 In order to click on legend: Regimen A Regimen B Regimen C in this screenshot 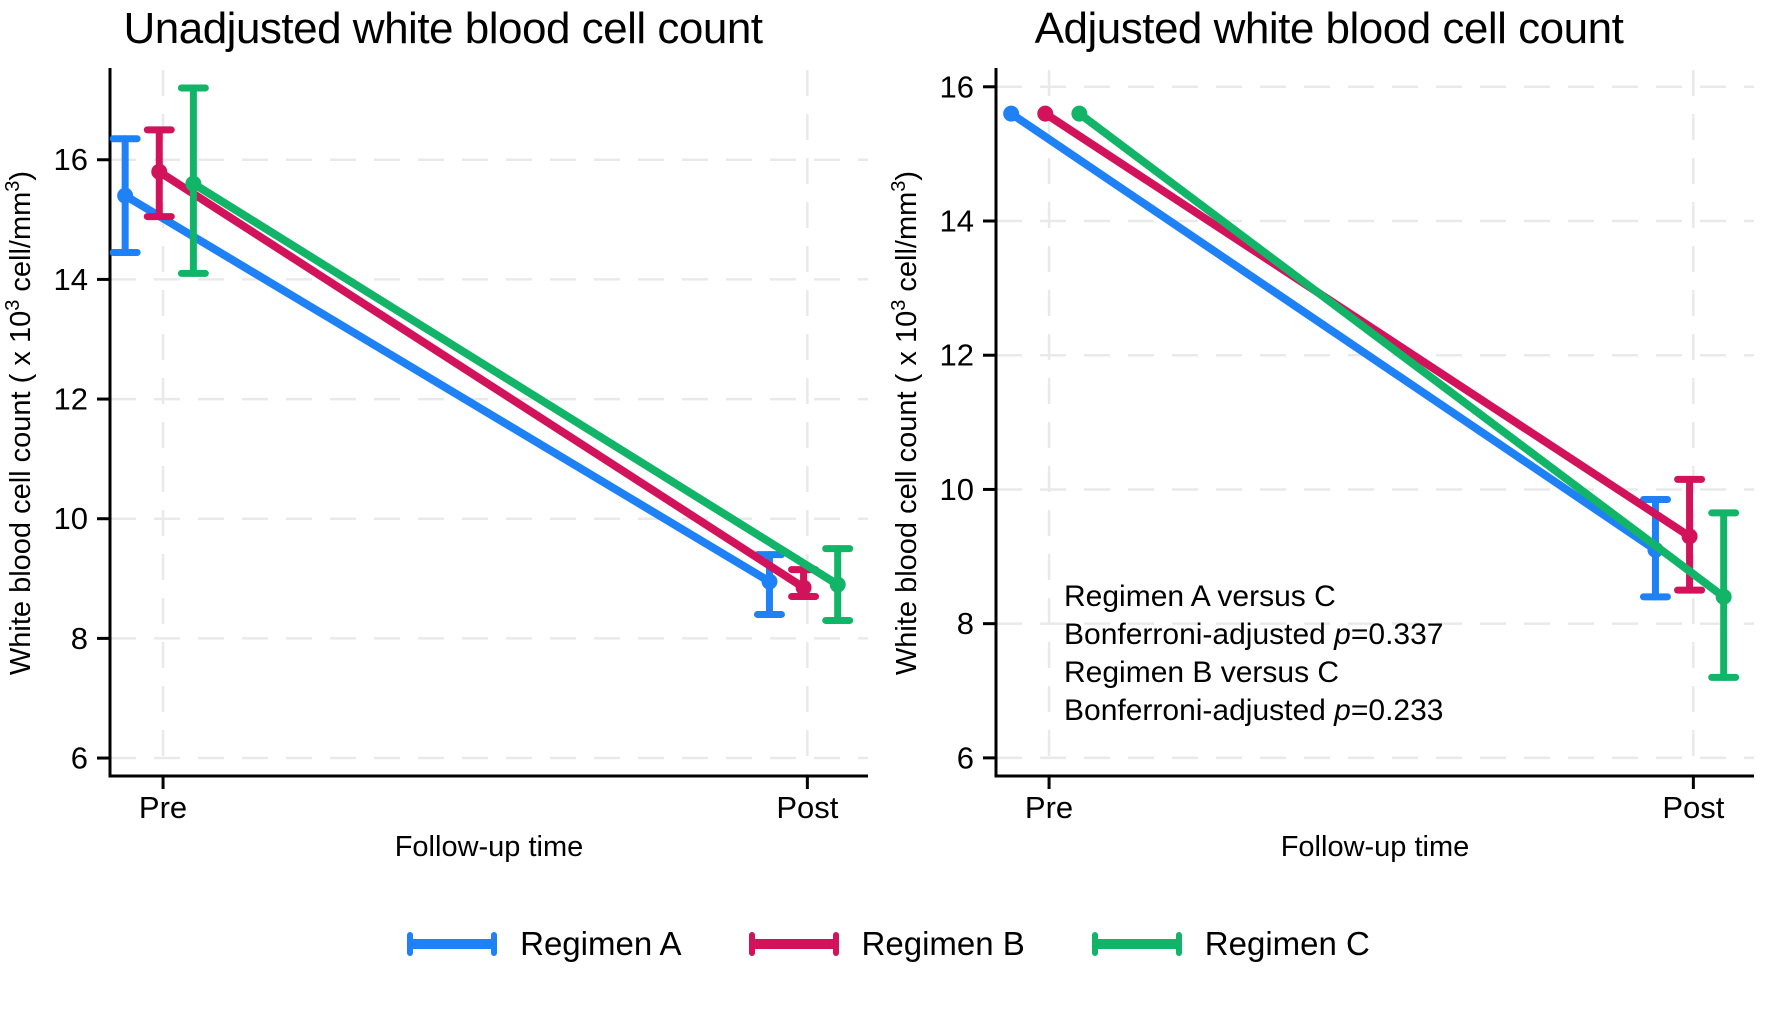, I will do `click(886, 944)`.